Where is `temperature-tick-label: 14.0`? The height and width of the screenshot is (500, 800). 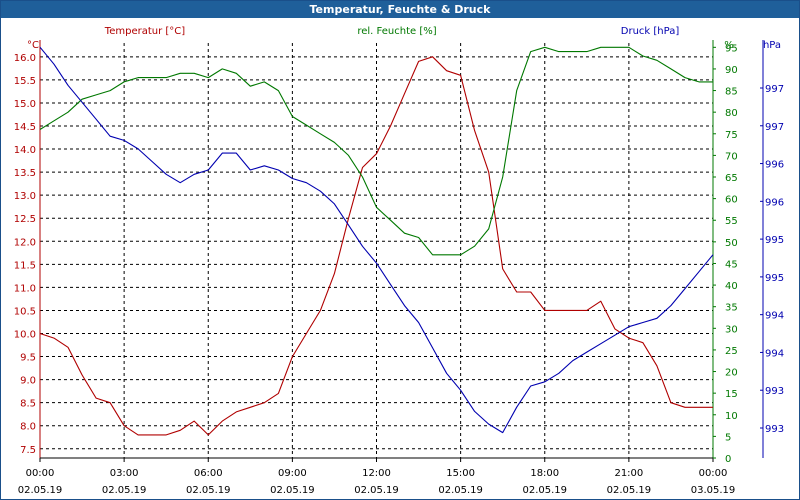
temperature-tick-label: 14.0 is located at coordinates (25, 150).